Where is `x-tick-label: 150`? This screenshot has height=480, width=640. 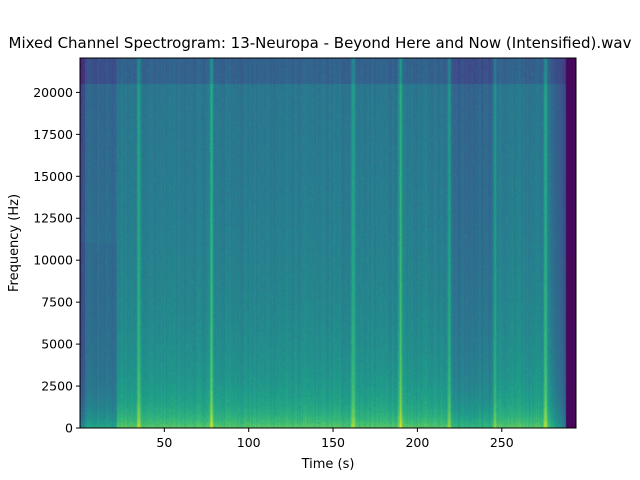 x-tick-label: 150 is located at coordinates (333, 442).